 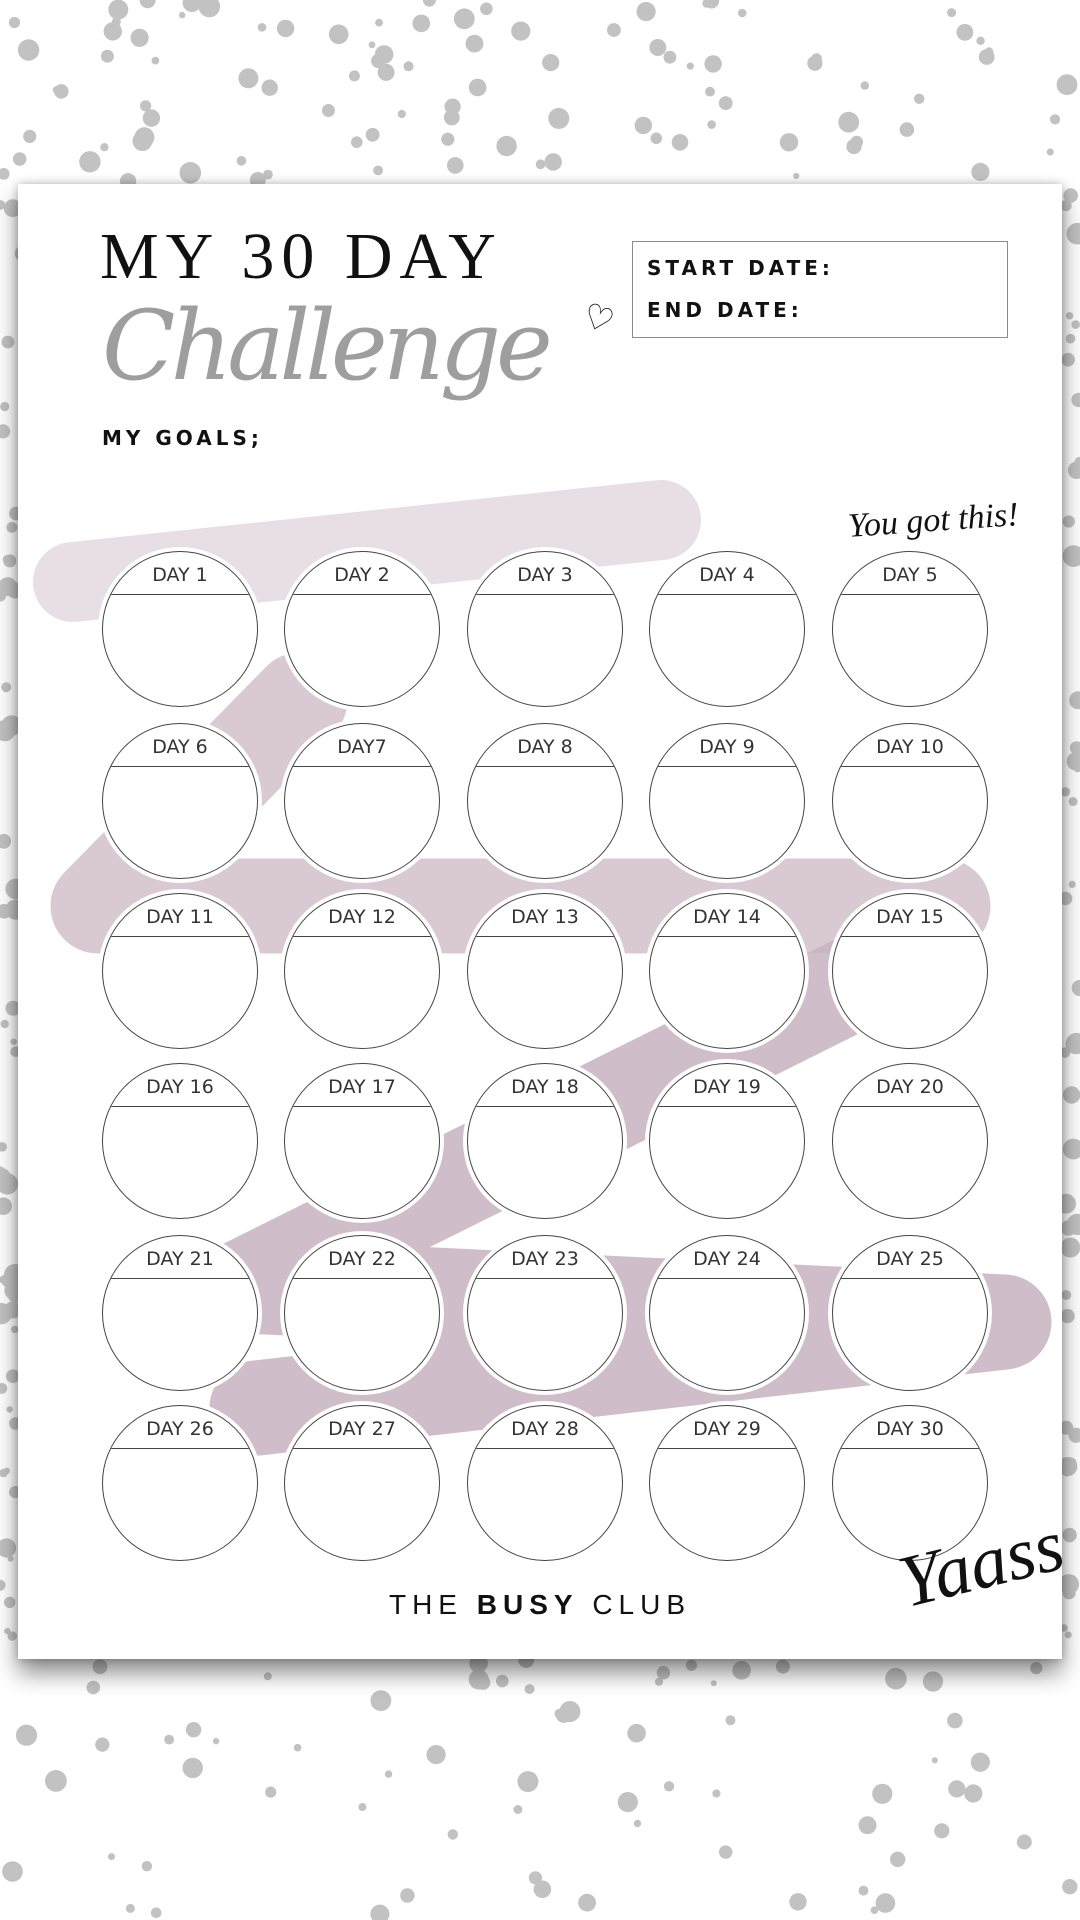 What do you see at coordinates (727, 1483) in the screenshot?
I see `day-circle: DAY 29` at bounding box center [727, 1483].